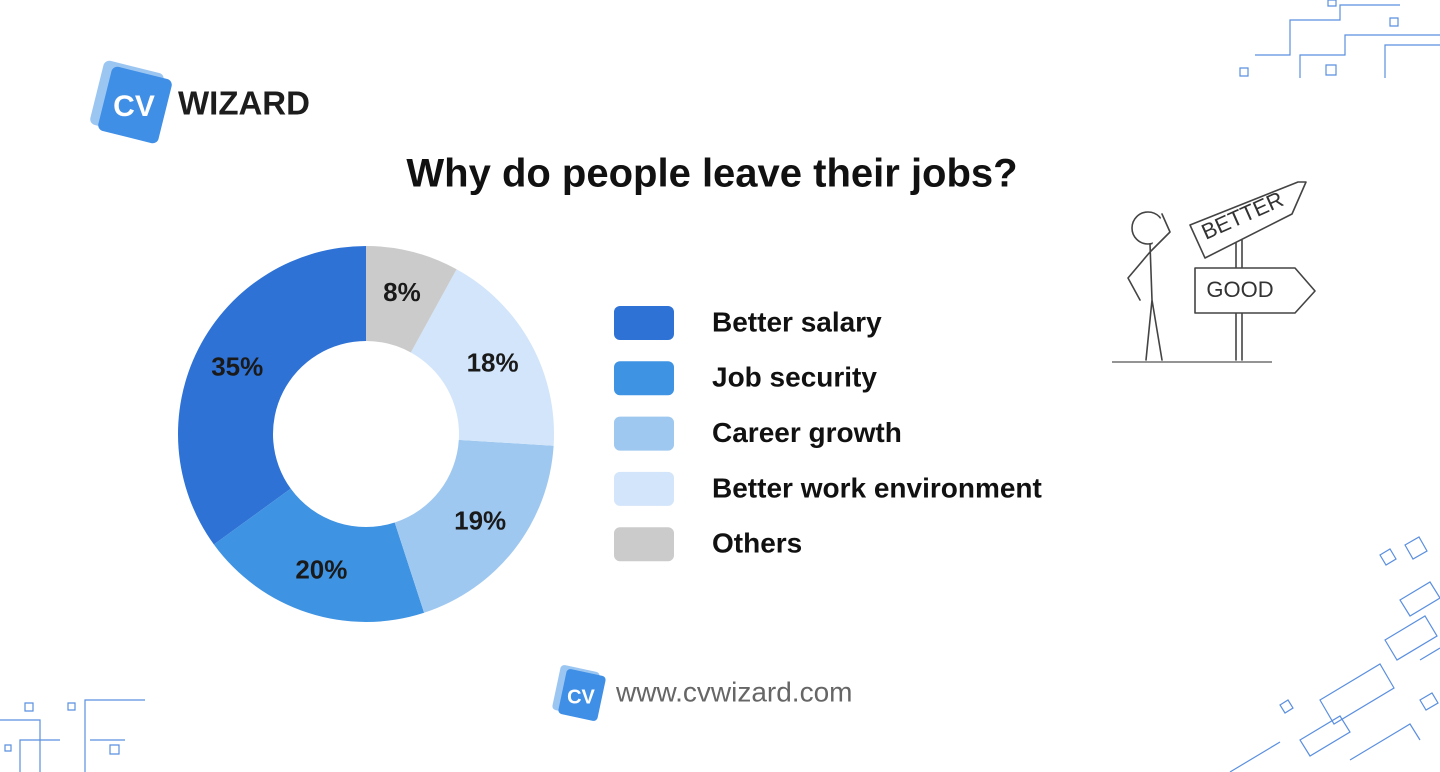  I want to click on legend-label: Job security, so click(794, 377).